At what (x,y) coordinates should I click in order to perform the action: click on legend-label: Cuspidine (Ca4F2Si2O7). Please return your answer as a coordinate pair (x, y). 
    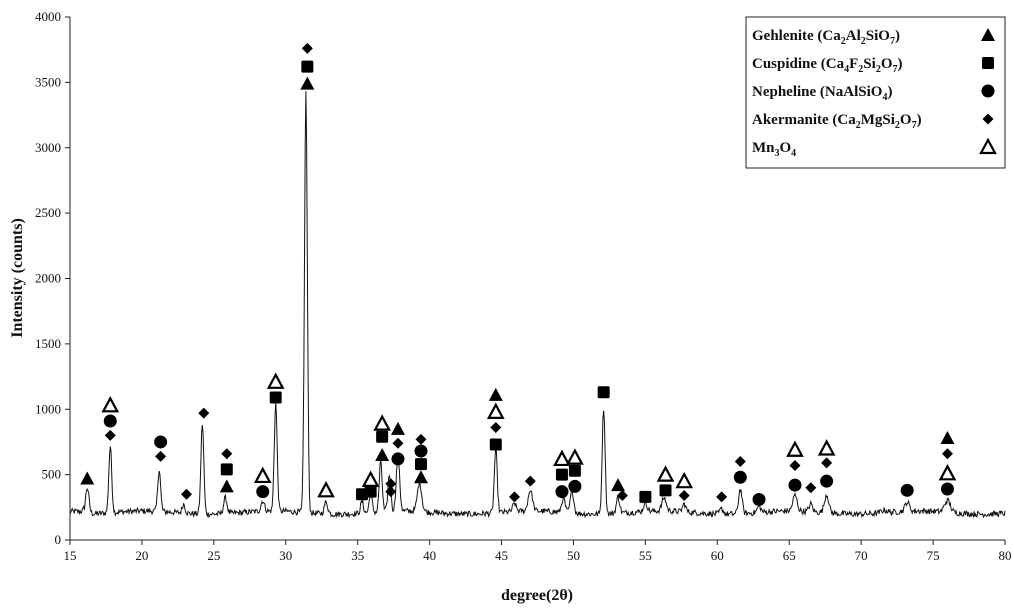
    Looking at the image, I should click on (827, 65).